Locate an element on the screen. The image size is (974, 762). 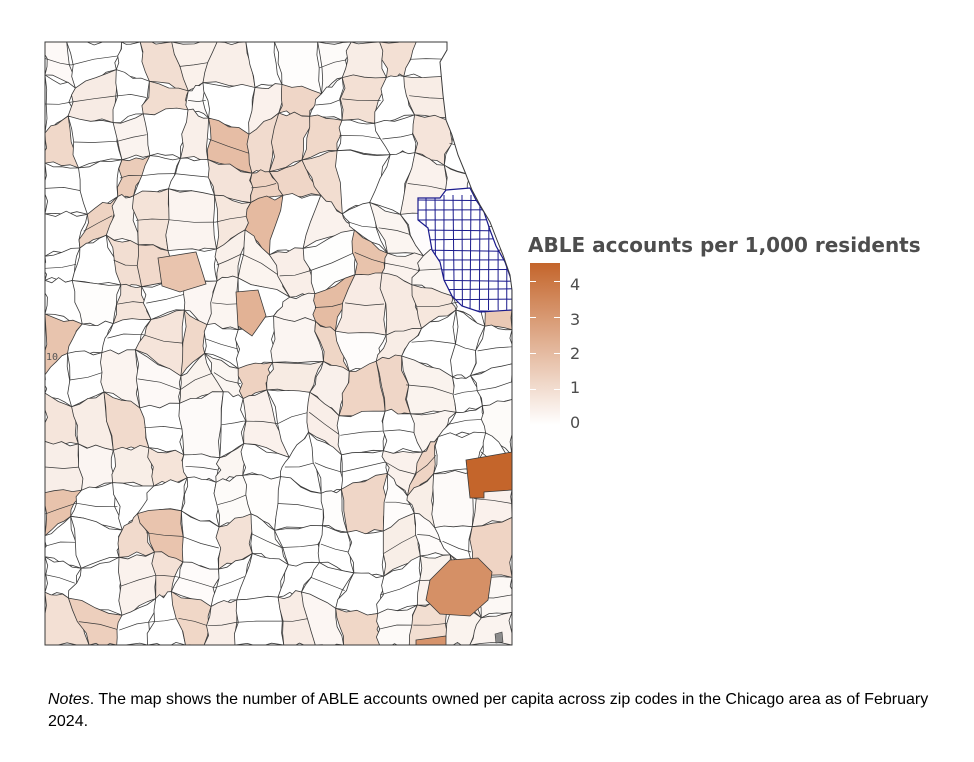
chicago-zip-border is located at coordinates (470, 252).